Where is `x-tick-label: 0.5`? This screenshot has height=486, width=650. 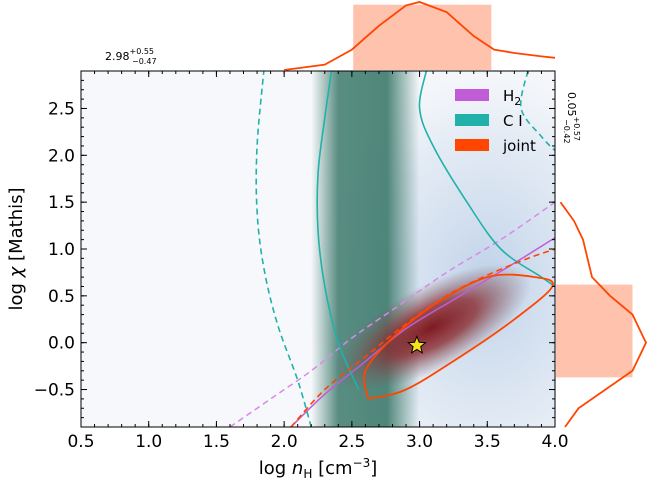 x-tick-label: 0.5 is located at coordinates (80, 442).